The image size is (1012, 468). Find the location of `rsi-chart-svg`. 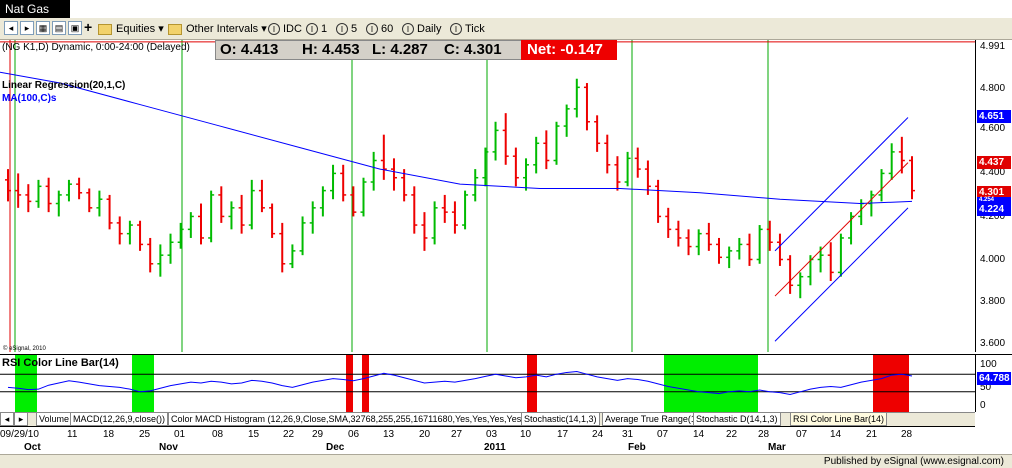

rsi-chart-svg is located at coordinates (487, 384).